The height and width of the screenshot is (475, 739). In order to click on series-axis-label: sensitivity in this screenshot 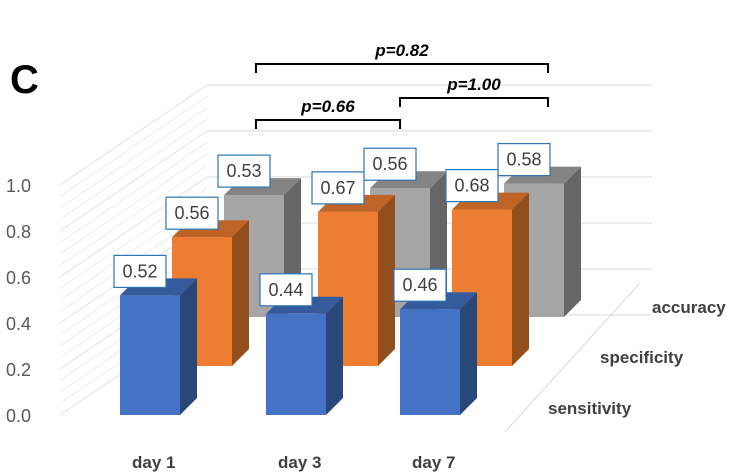, I will do `click(590, 408)`.